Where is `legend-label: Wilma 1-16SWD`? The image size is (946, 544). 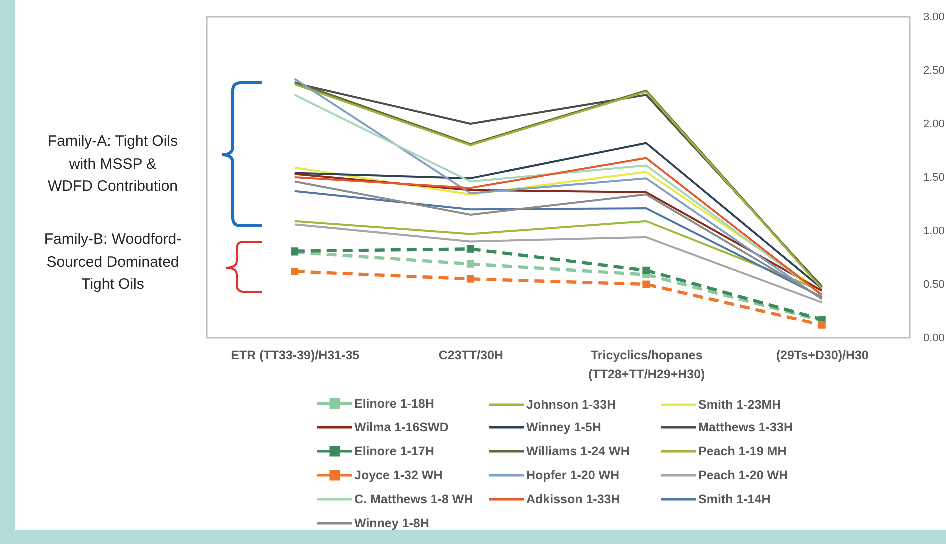
legend-label: Wilma 1-16SWD is located at coordinates (401, 427).